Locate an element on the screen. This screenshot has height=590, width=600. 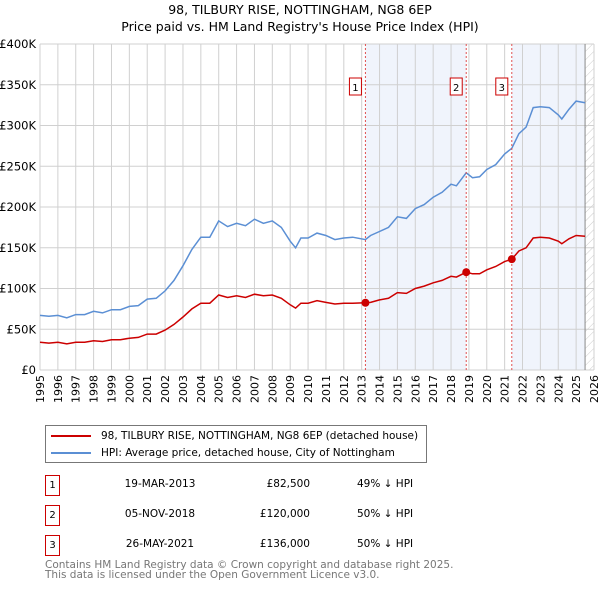
x-tick-label: 2025 is located at coordinates (576, 389).